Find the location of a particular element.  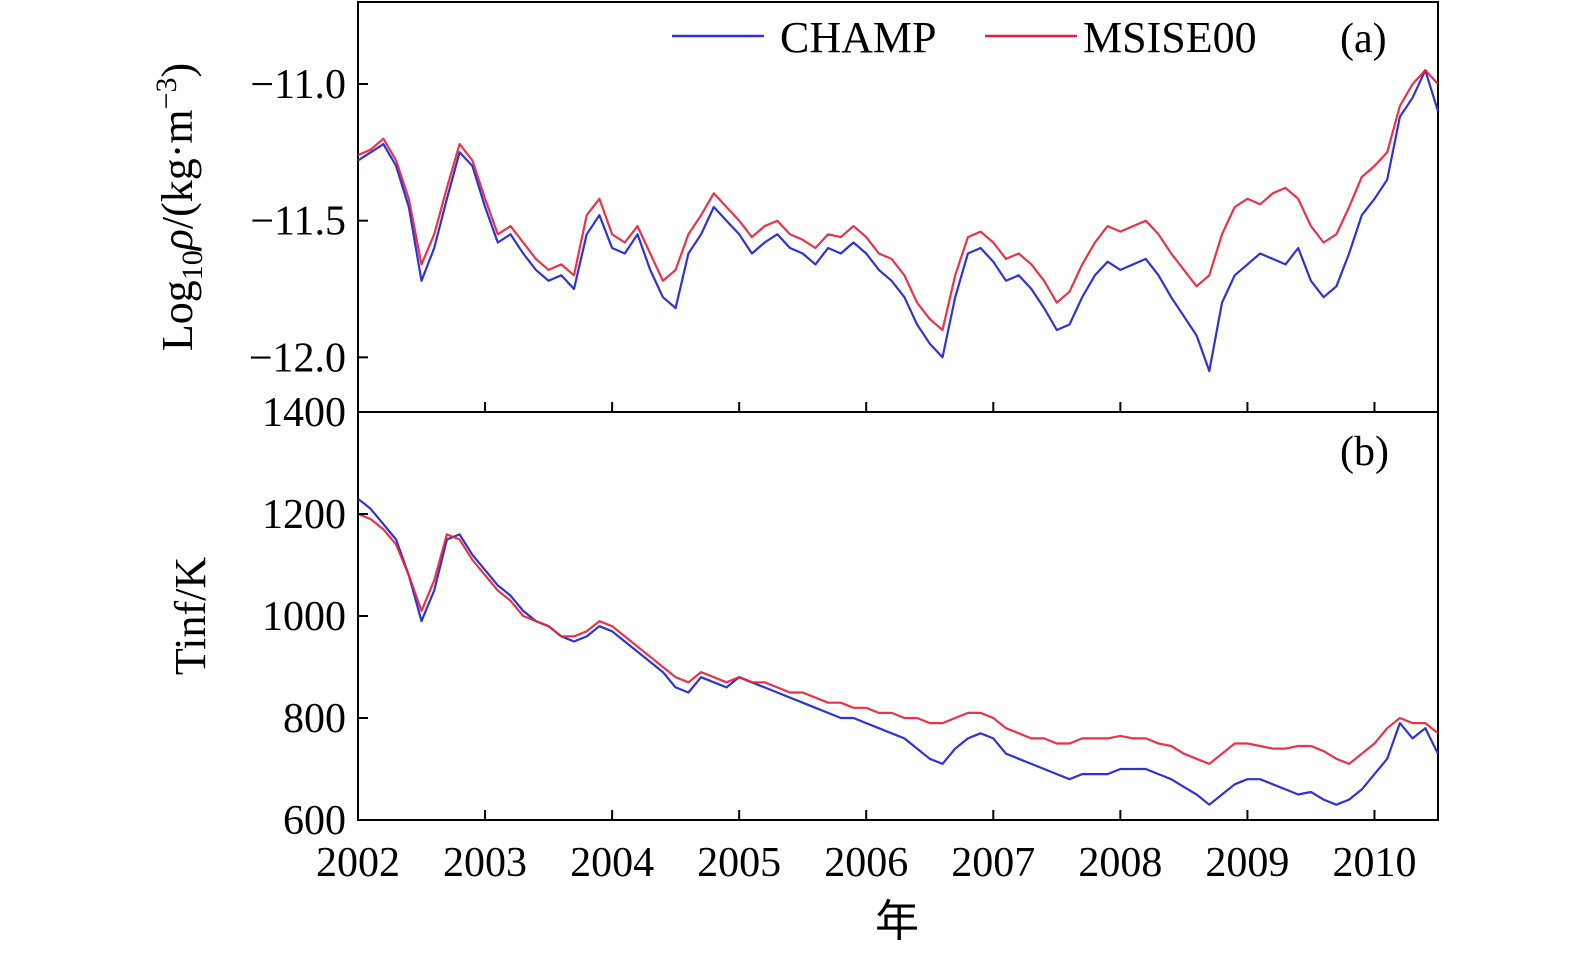

panel-b-y-ticks: 600 800 1000 1200 1400 is located at coordinates (315, 617).